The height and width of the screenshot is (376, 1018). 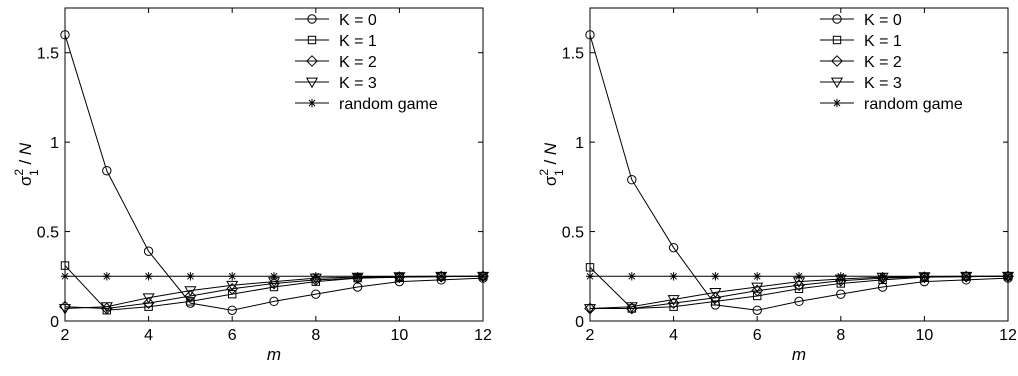 I want to click on legend-label: random game, so click(x=913, y=104).